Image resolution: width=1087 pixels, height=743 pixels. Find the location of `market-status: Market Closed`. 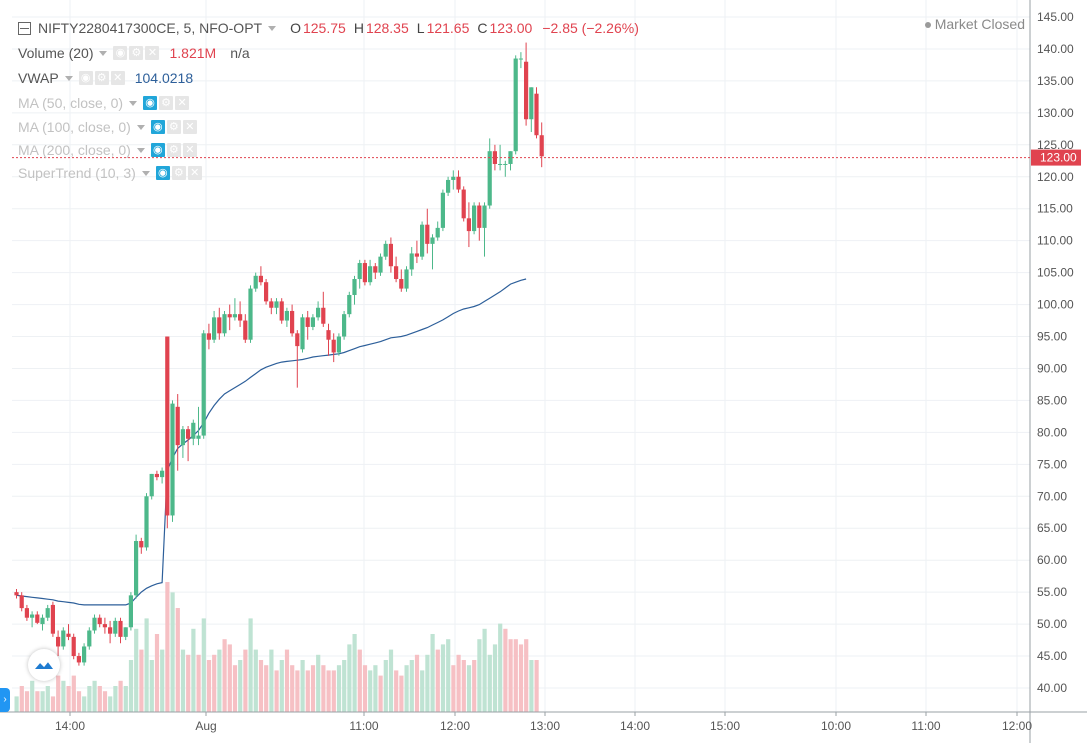

market-status: Market Closed is located at coordinates (974, 24).